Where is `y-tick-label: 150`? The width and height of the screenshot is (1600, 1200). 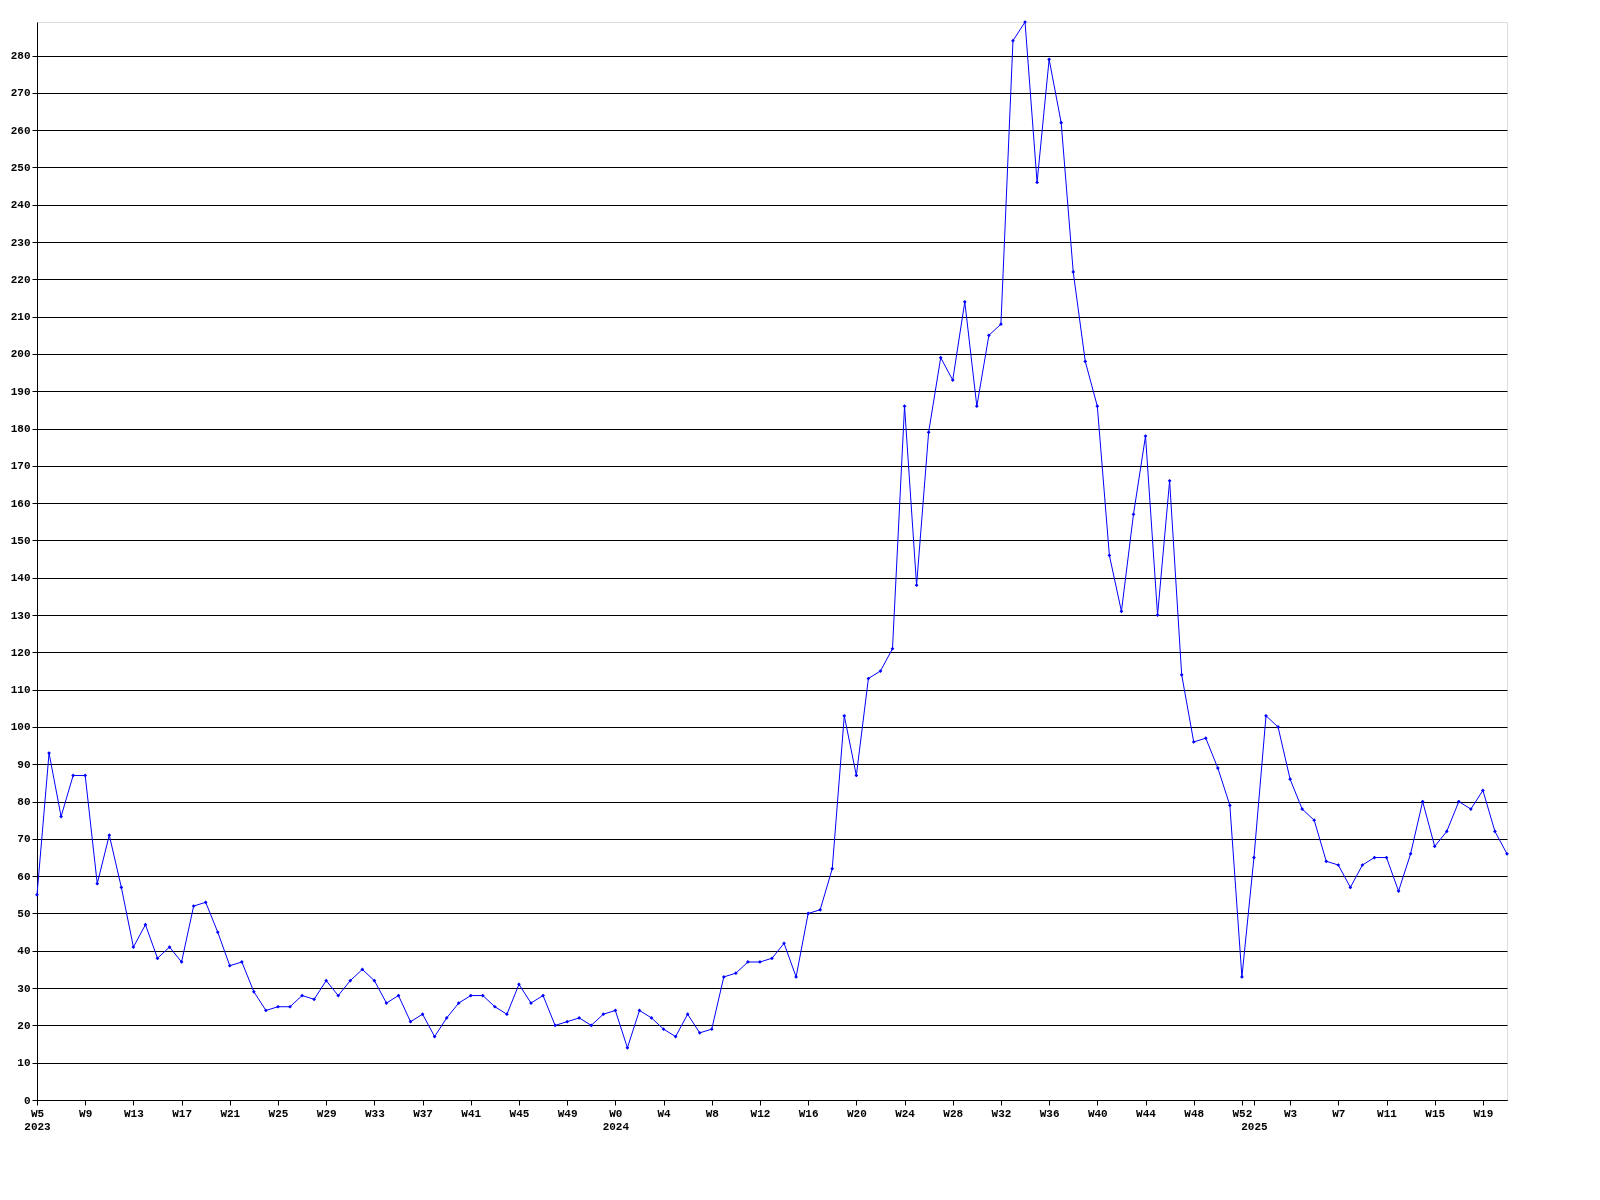 y-tick-label: 150 is located at coordinates (20, 540).